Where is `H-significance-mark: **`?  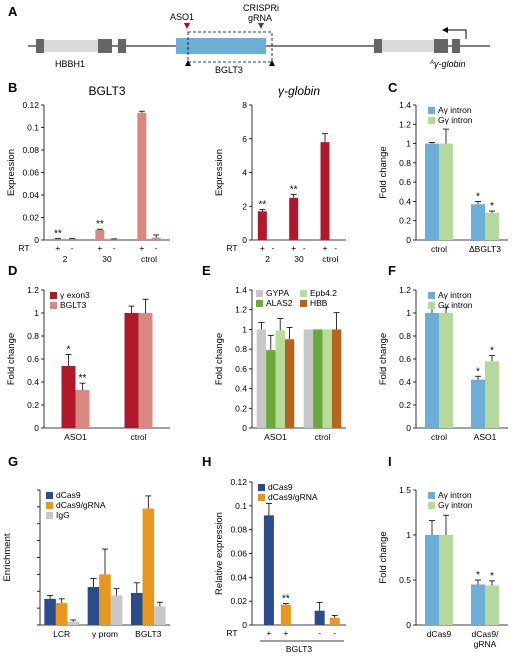 H-significance-mark: ** is located at coordinates (286, 599).